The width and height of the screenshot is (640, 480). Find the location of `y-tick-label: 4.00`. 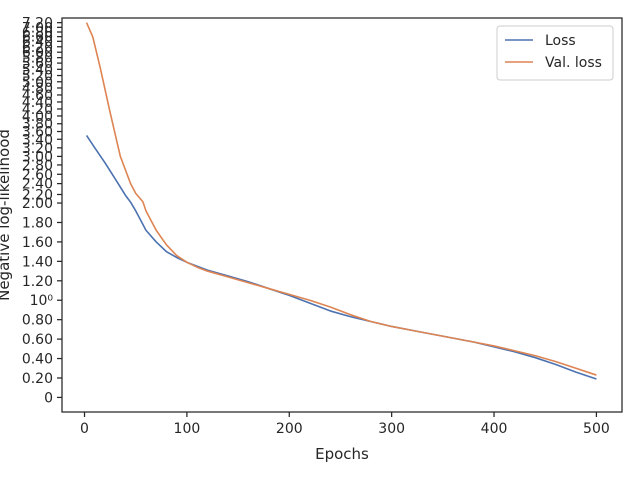

y-tick-label: 4.00 is located at coordinates (37, 117).